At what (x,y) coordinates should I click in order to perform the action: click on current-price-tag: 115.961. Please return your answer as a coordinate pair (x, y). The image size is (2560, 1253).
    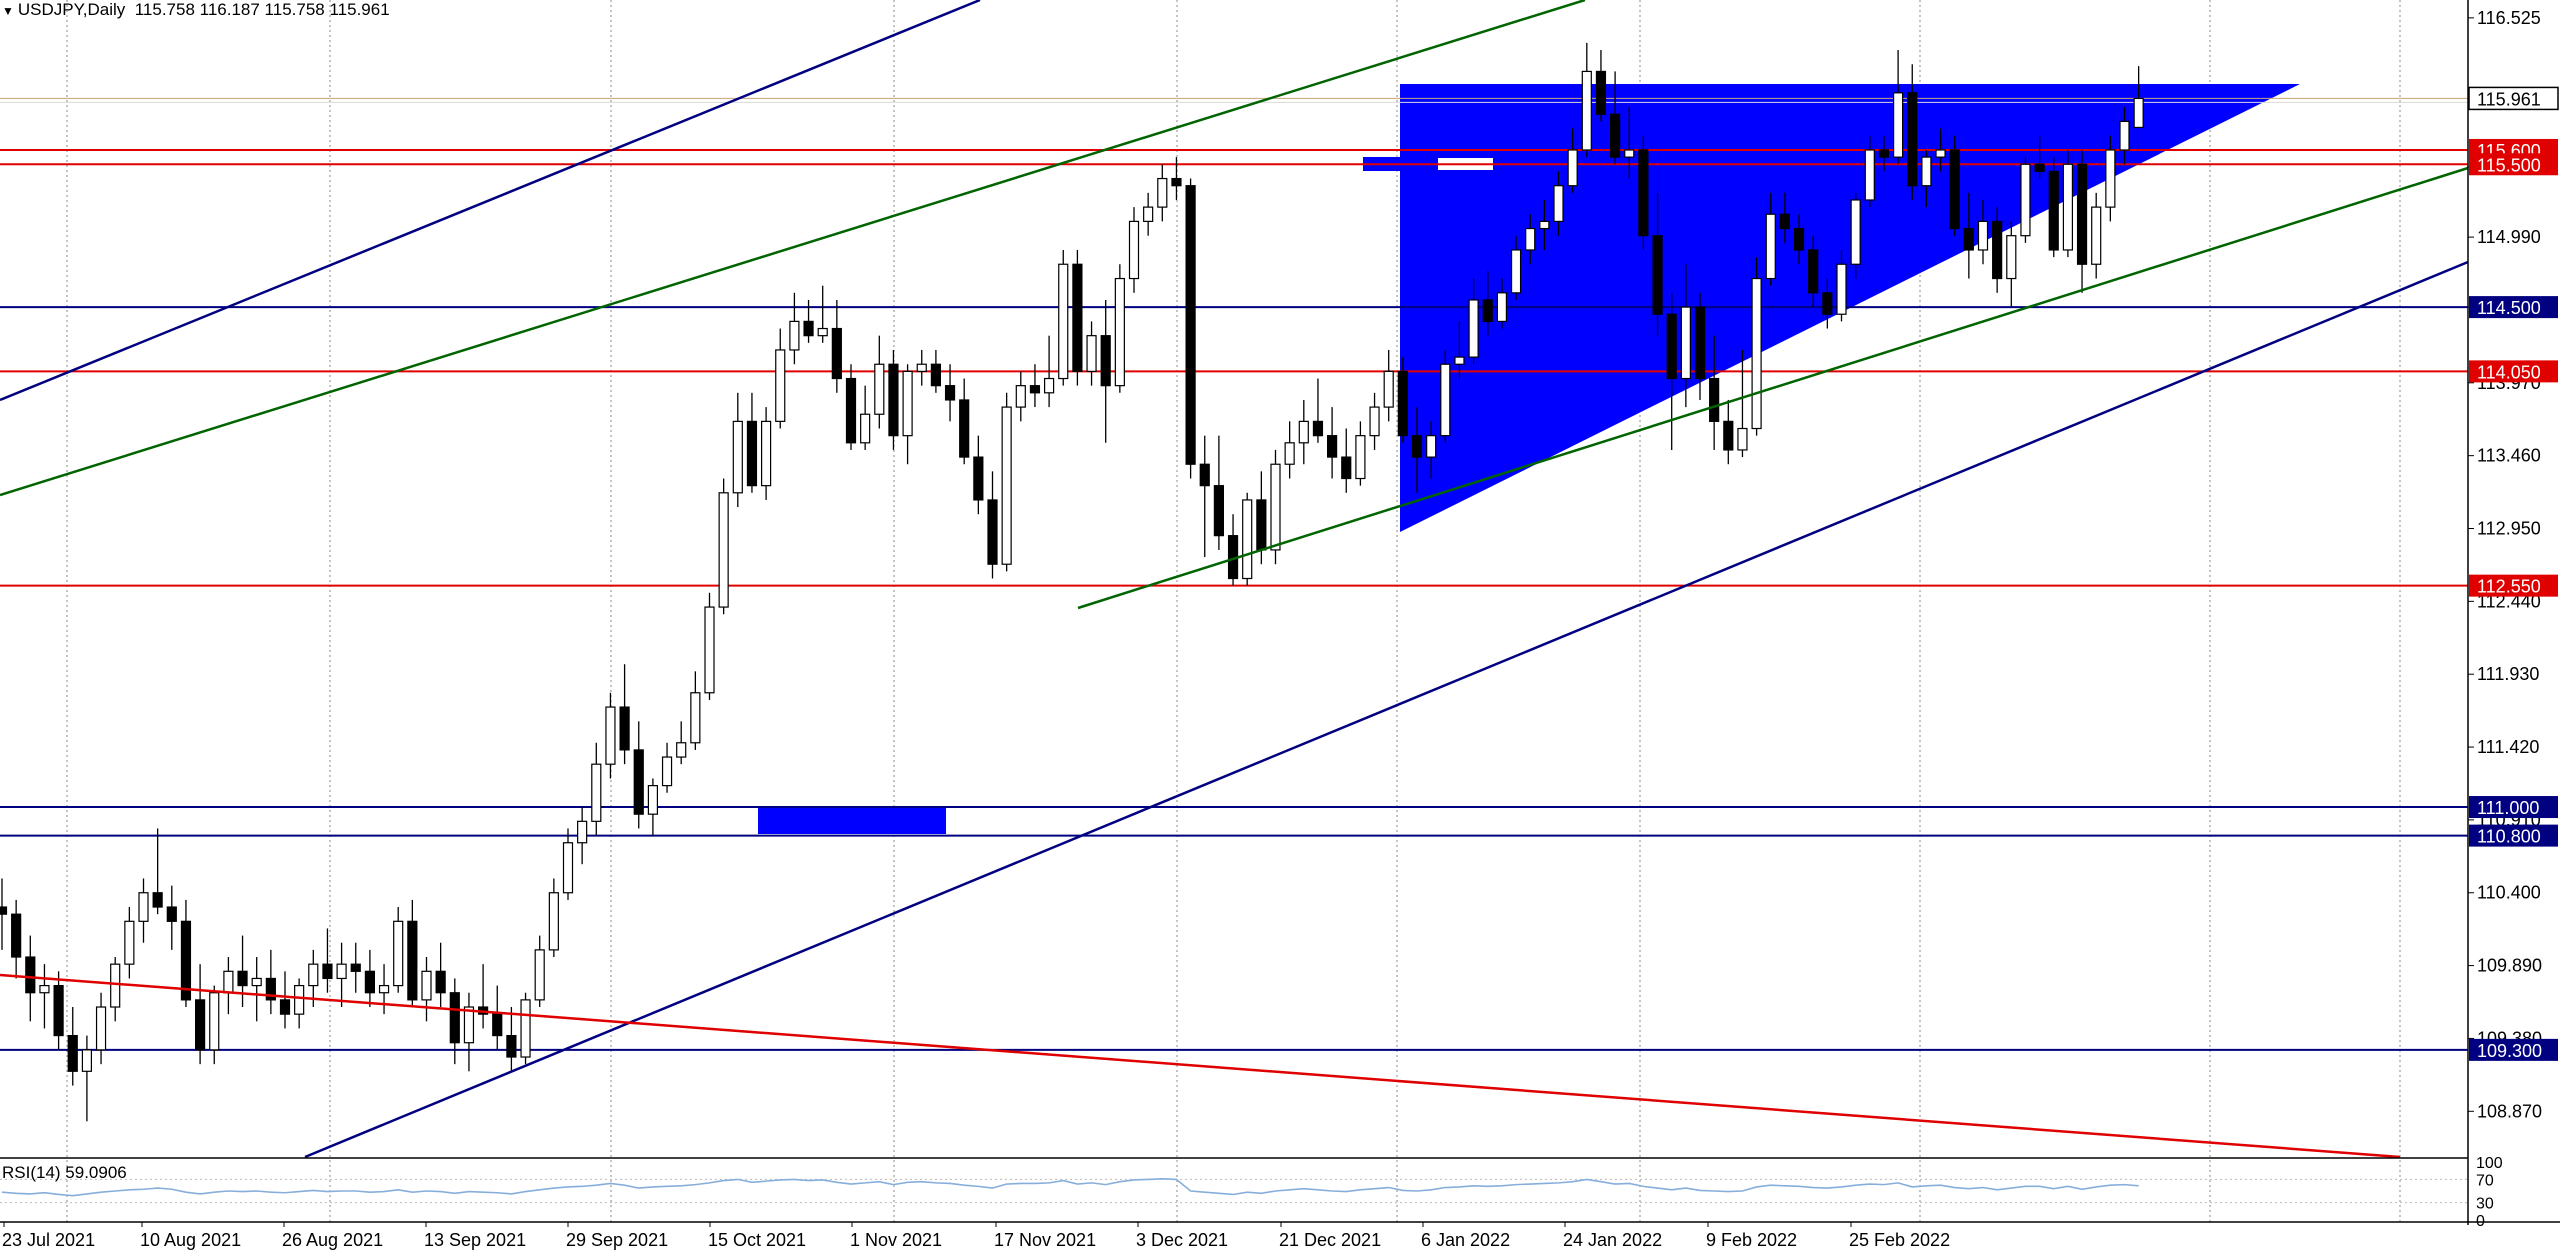
    Looking at the image, I should click on (2509, 99).